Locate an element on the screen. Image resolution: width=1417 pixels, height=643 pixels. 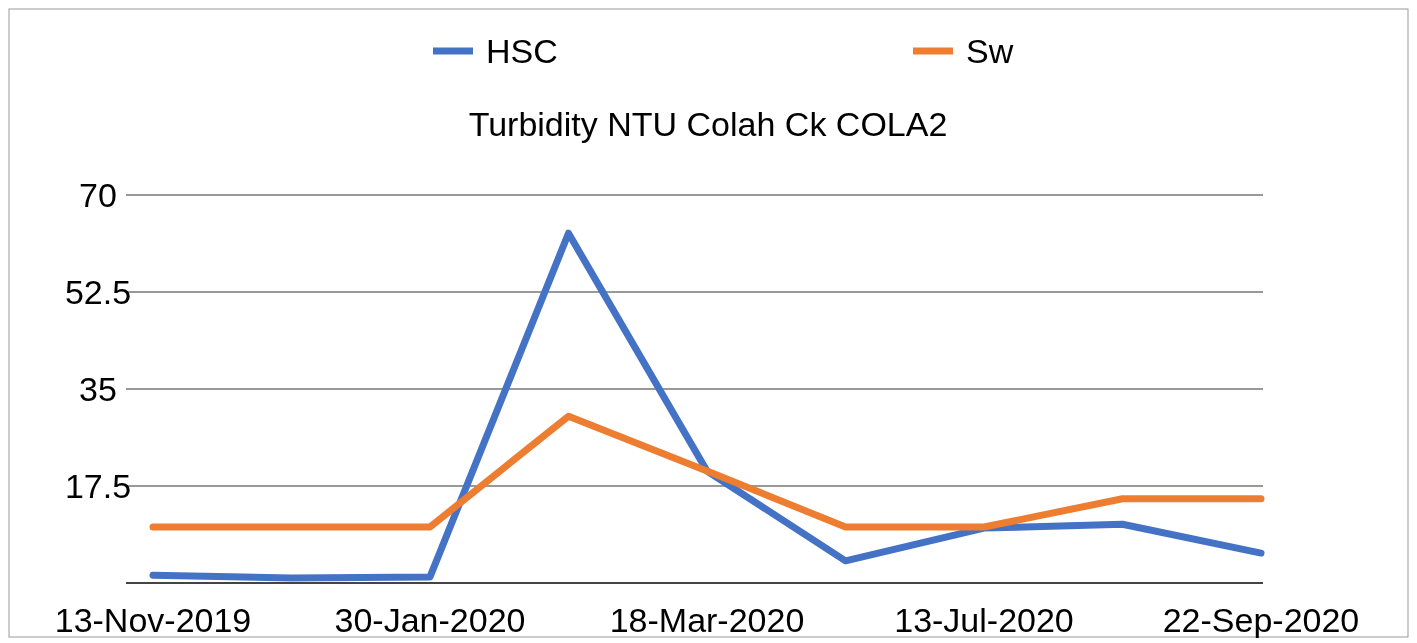
legend-label: HSC is located at coordinates (522, 51).